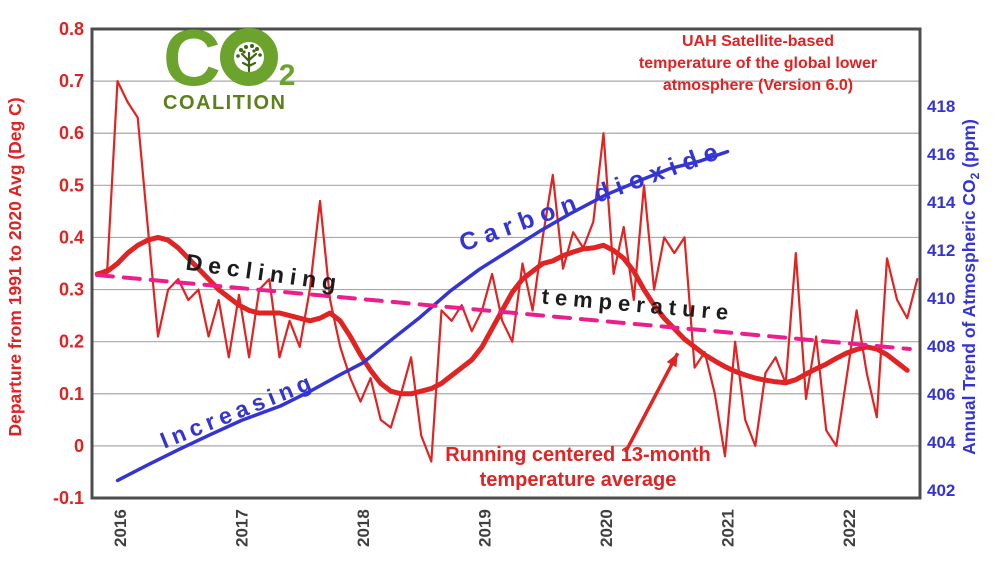 Image resolution: width=1000 pixels, height=566 pixels. Describe the element at coordinates (79, 446) in the screenshot. I see `left-tick-label: 0` at that location.